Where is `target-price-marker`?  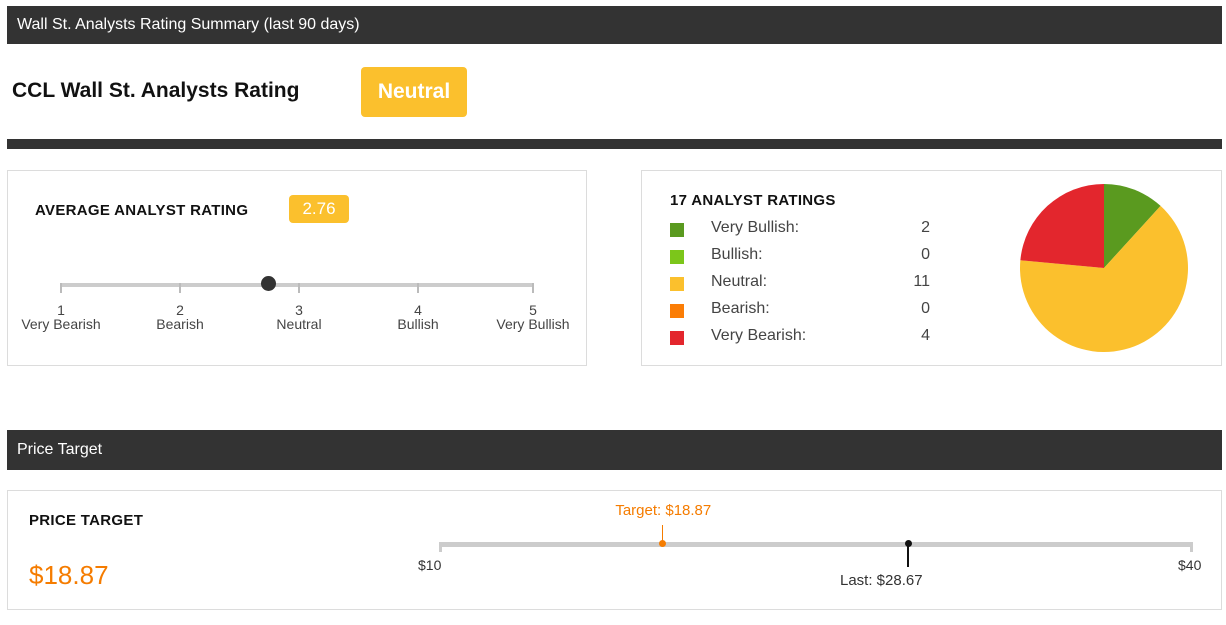
target-price-marker is located at coordinates (663, 543).